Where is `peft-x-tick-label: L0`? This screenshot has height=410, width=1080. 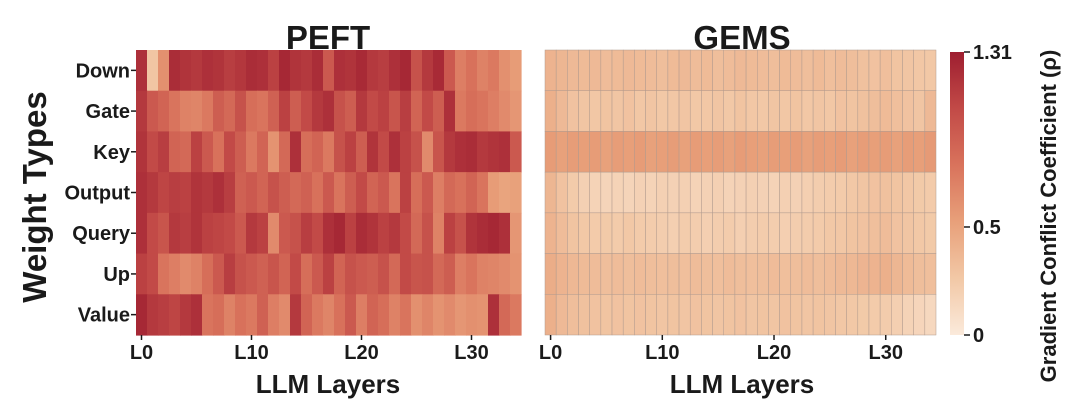 peft-x-tick-label: L0 is located at coordinates (141, 353).